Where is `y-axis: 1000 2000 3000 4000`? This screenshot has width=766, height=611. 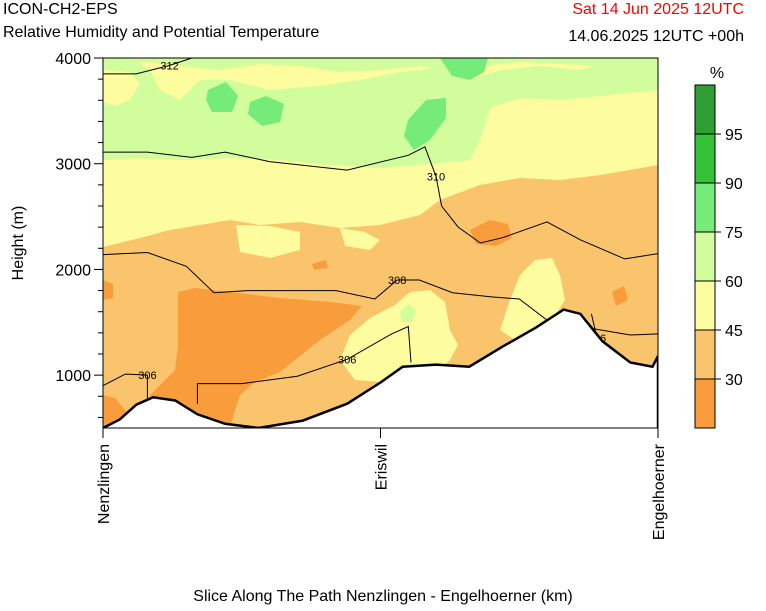 y-axis: 1000 2000 3000 4000 is located at coordinates (79, 234).